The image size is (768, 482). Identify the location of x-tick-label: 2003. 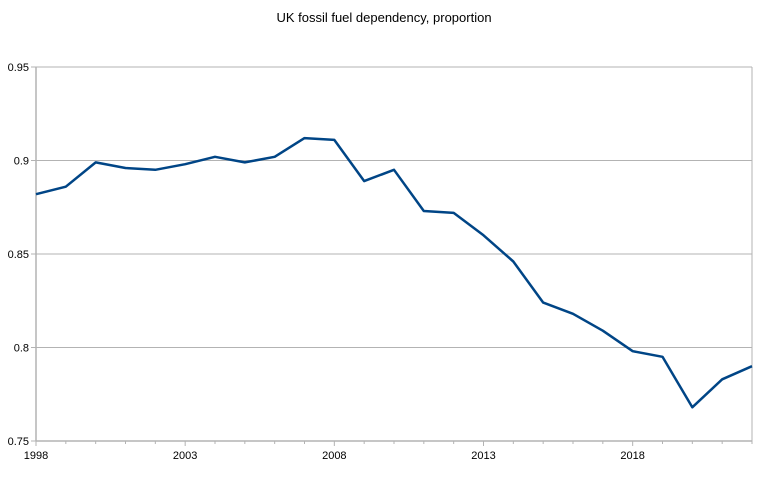
(185, 456).